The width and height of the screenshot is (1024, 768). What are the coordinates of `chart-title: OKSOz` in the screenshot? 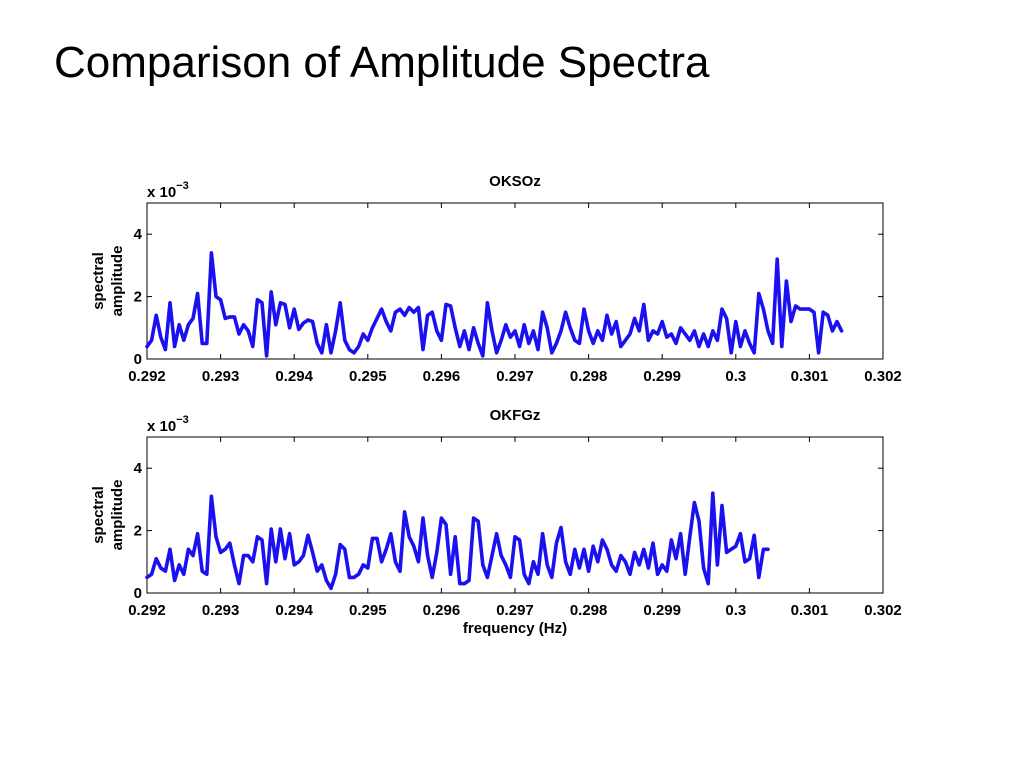 It's located at (515, 181).